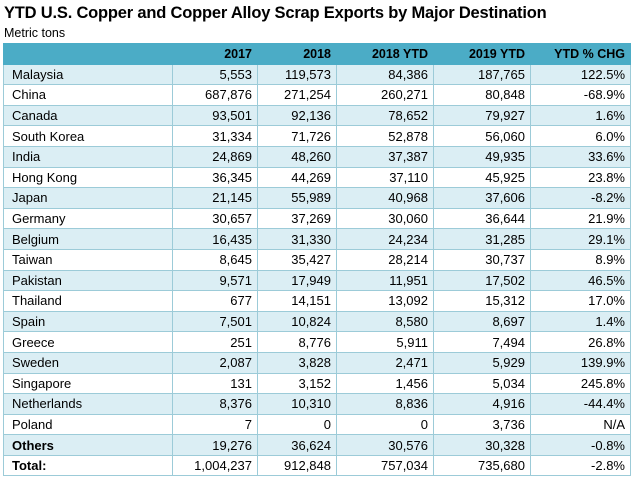 The image size is (634, 484). I want to click on table-cell: 5,553, so click(215, 74).